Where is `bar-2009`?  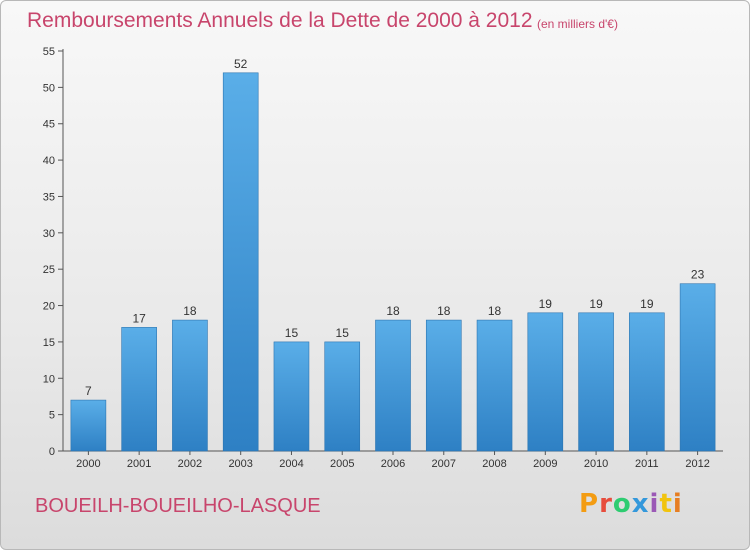 bar-2009 is located at coordinates (545, 382).